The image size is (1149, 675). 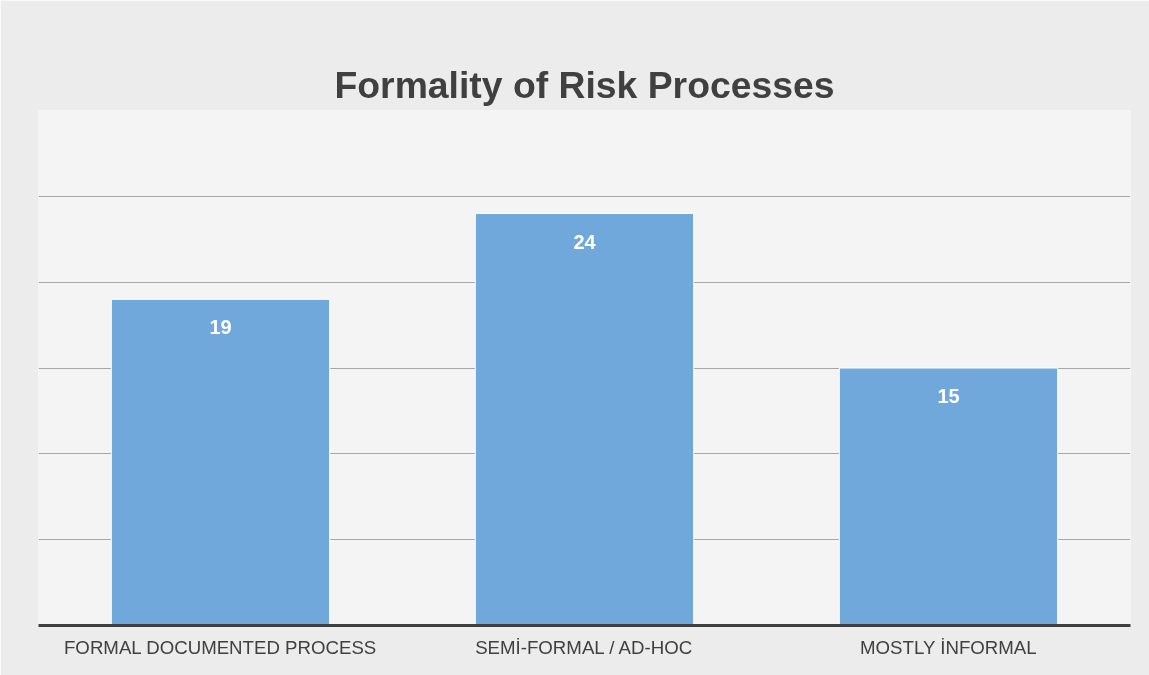 I want to click on x-tick-label: FORMAL DOCUMENTED PROCESS, so click(x=220, y=647).